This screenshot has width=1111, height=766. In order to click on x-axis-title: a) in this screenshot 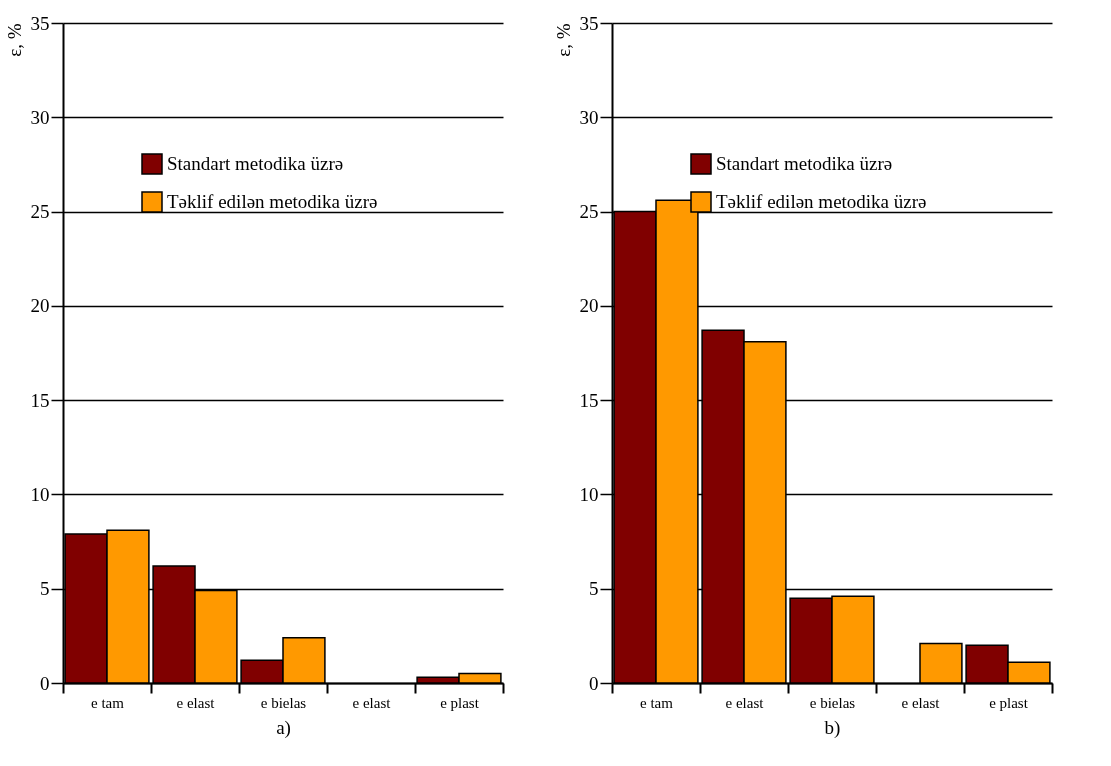, I will do `click(283, 727)`.